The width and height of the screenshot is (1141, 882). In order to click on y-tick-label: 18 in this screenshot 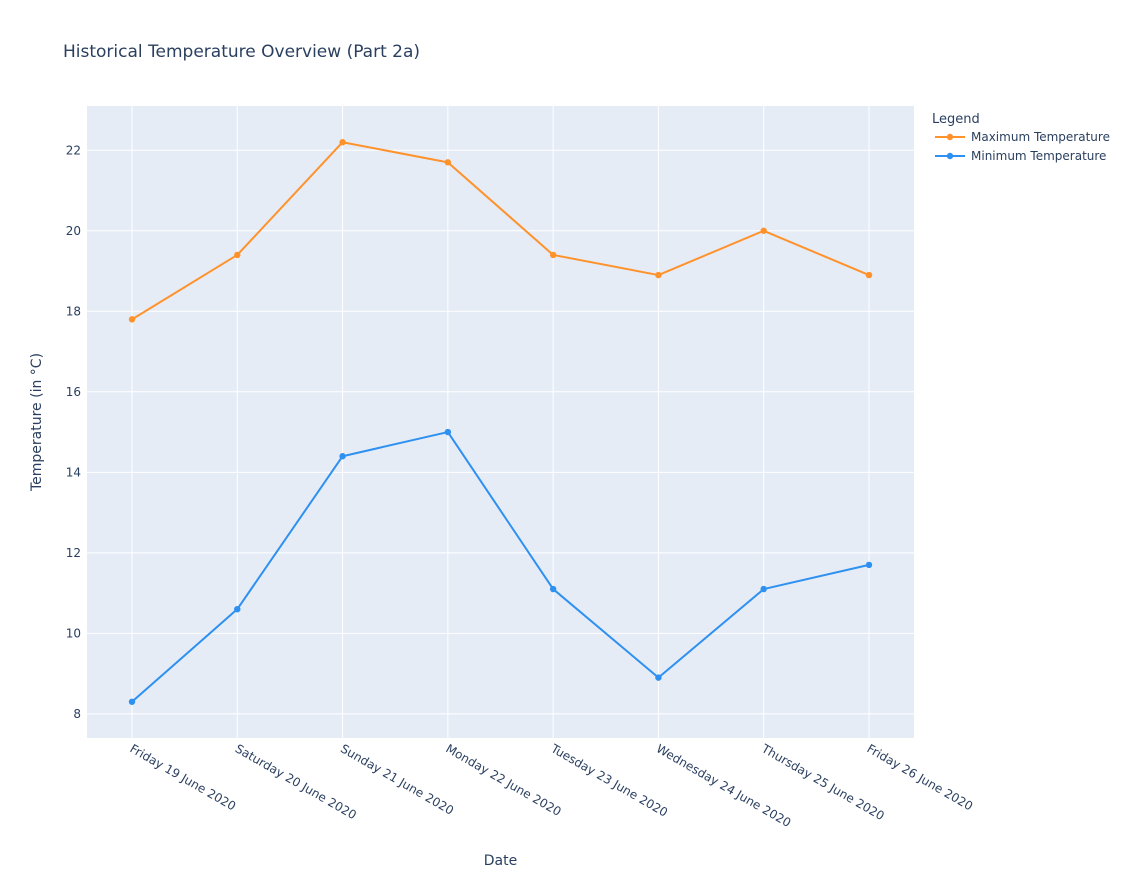, I will do `click(73, 311)`.